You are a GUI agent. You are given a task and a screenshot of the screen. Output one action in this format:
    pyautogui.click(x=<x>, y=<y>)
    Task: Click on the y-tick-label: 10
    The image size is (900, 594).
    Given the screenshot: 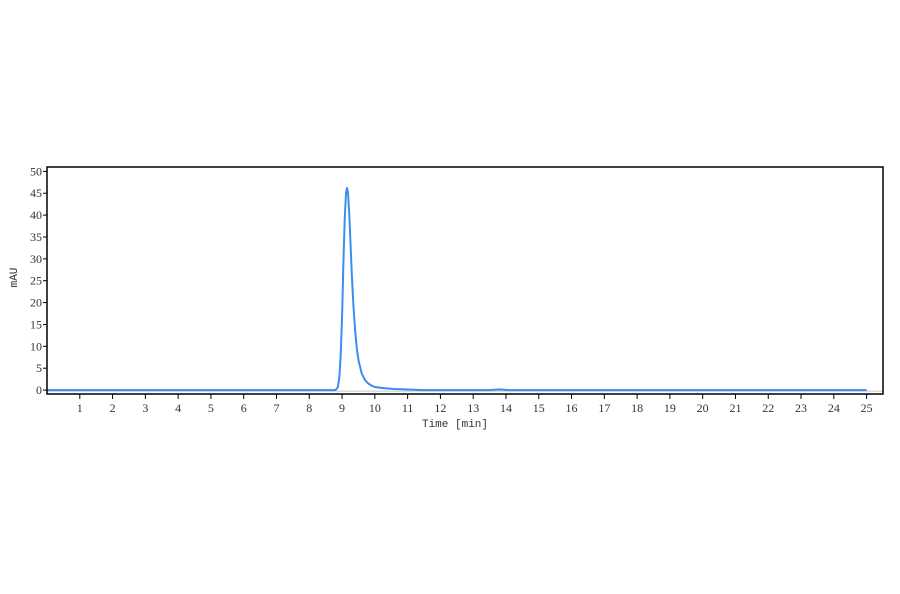 What is the action you would take?
    pyautogui.click(x=36, y=346)
    